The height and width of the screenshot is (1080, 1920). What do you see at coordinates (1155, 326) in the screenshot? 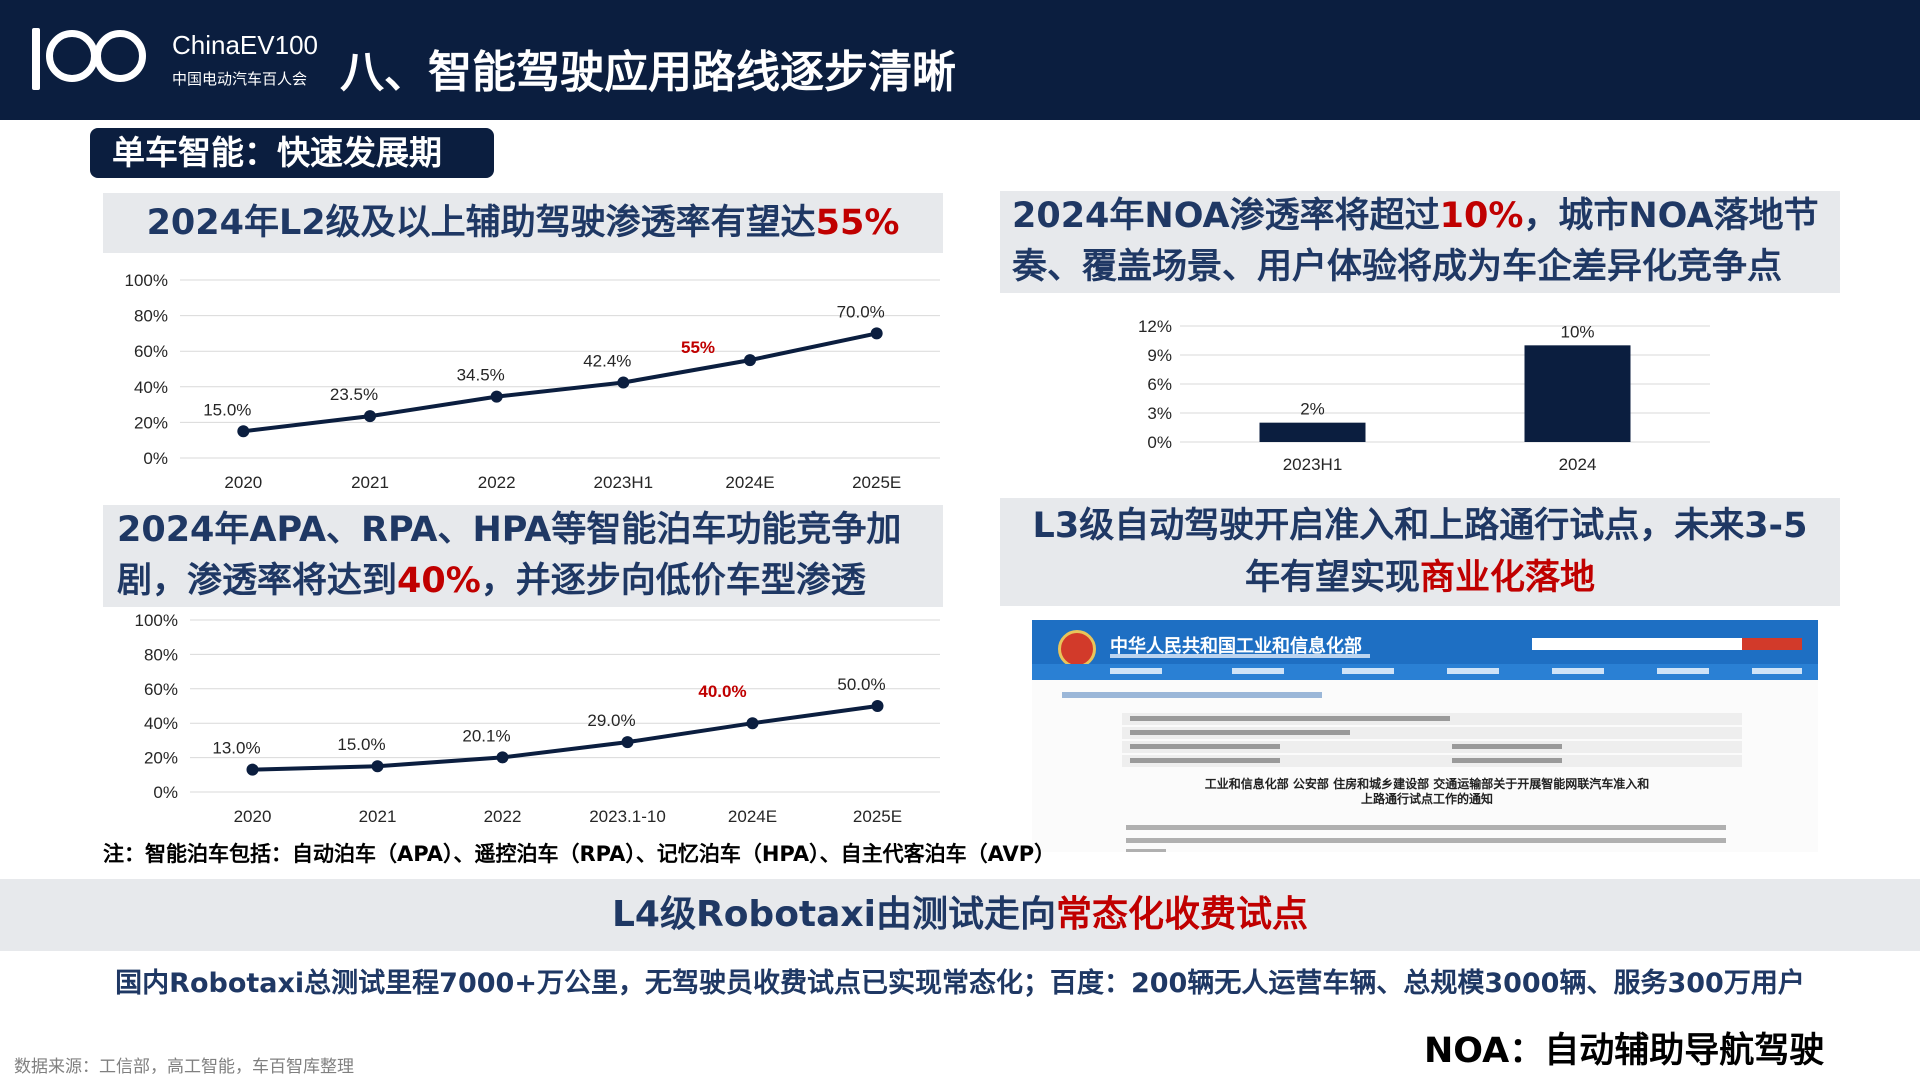
I see `y-tick-label: 12%` at bounding box center [1155, 326].